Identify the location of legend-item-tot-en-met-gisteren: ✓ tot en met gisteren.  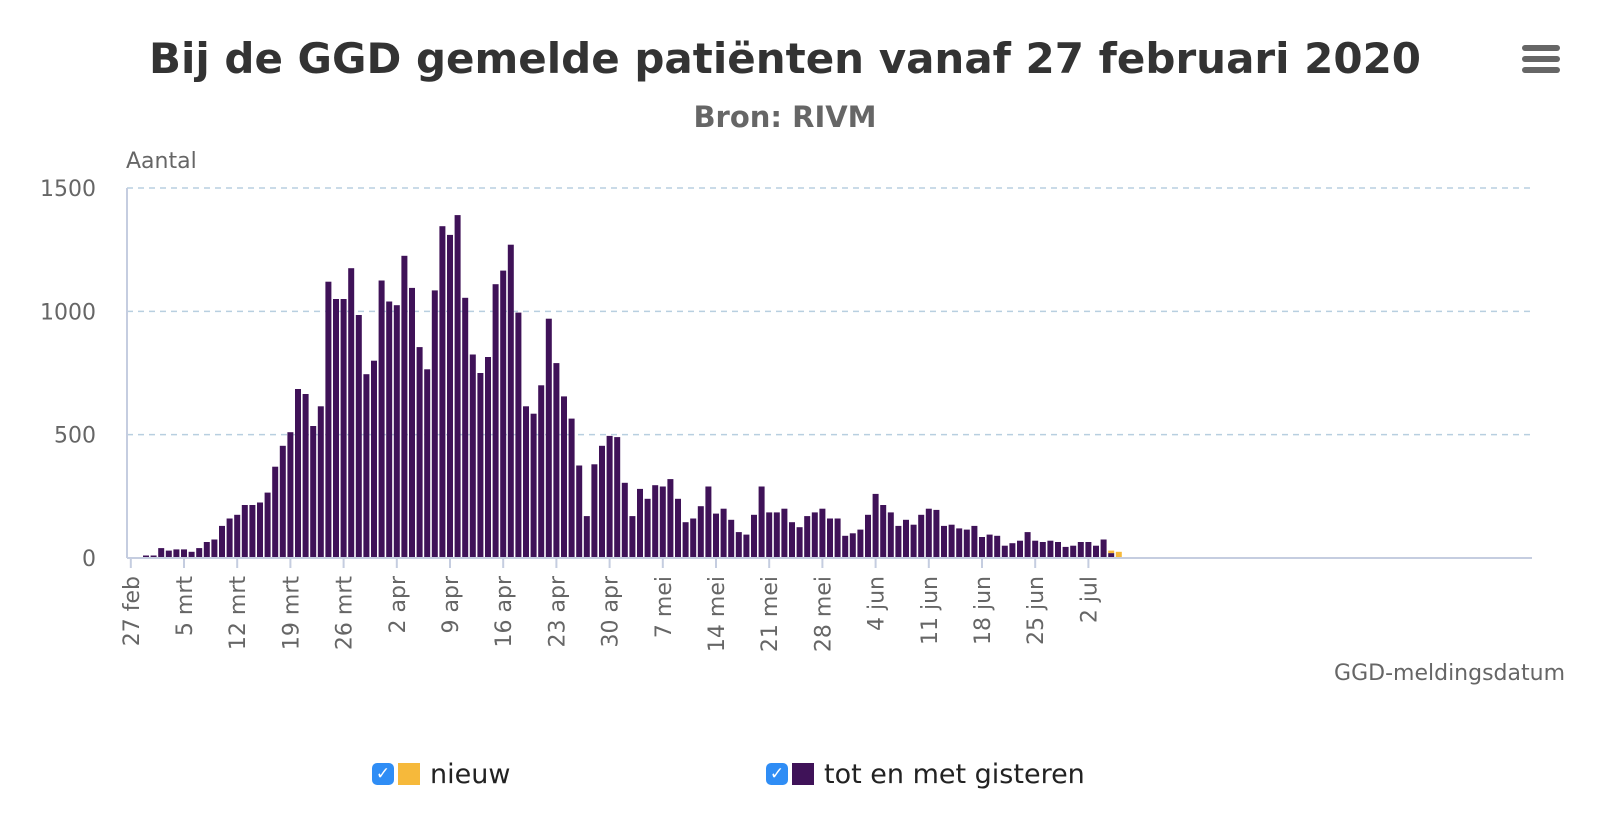
(925, 774).